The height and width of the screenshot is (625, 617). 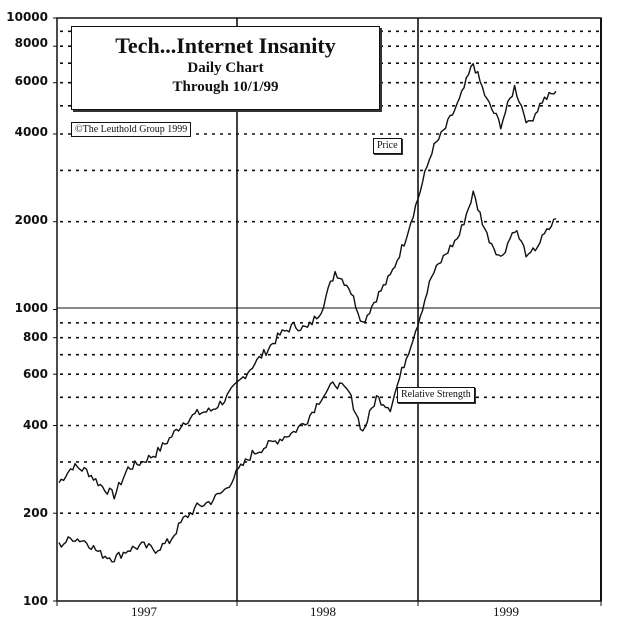 I want to click on y-tick-label: 10000, so click(x=27, y=17).